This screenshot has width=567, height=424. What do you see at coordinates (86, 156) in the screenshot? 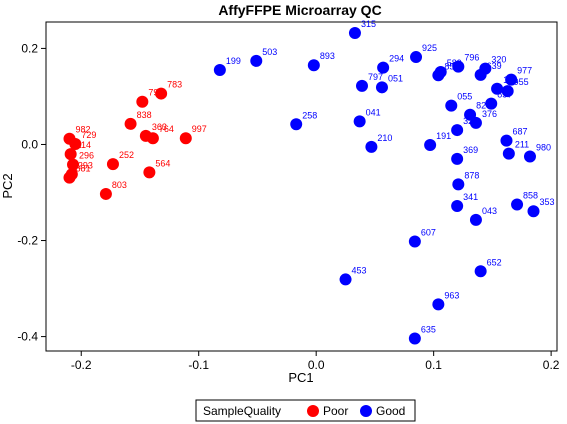
I see `point-label: 296` at bounding box center [86, 156].